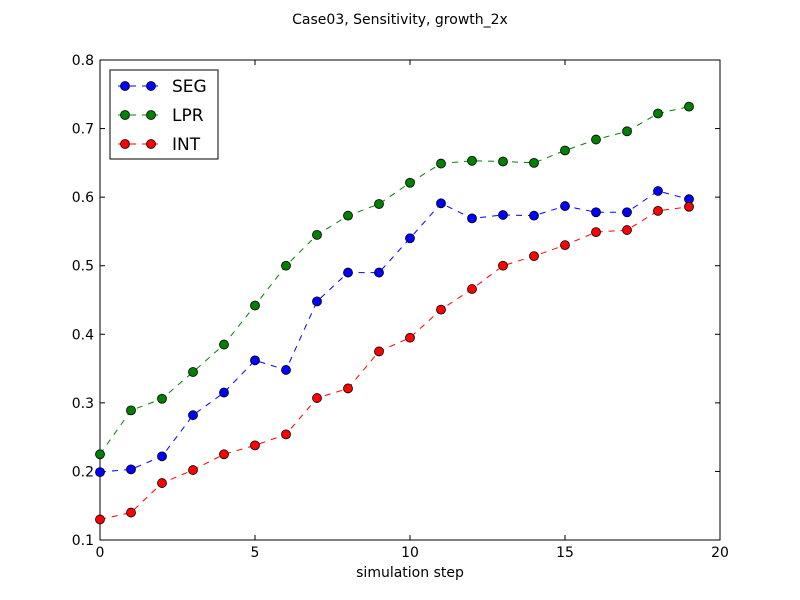 The image size is (800, 600). I want to click on legend-label: SEG, so click(189, 87).